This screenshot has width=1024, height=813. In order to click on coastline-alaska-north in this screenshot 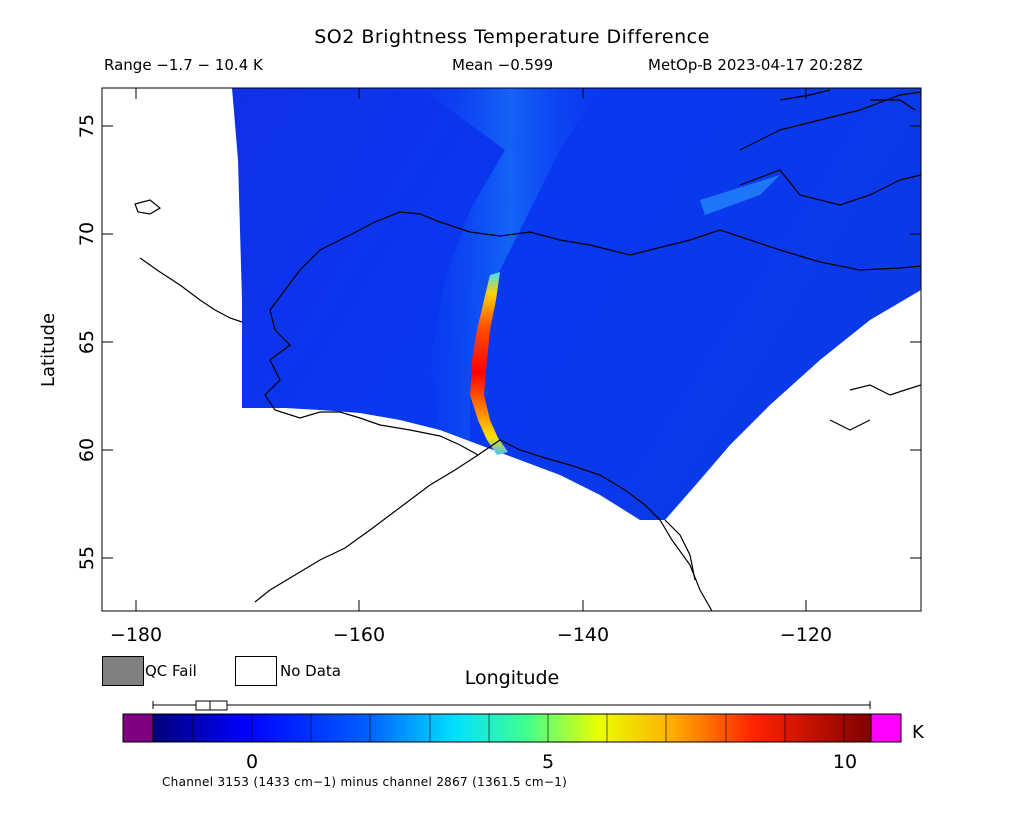, I will do `click(602, 251)`.